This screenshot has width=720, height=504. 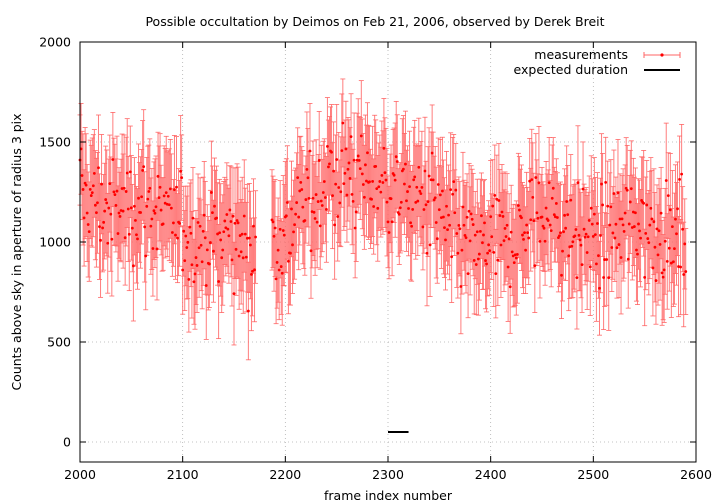 I want to click on legend-label-expected: expected duration, so click(x=571, y=69).